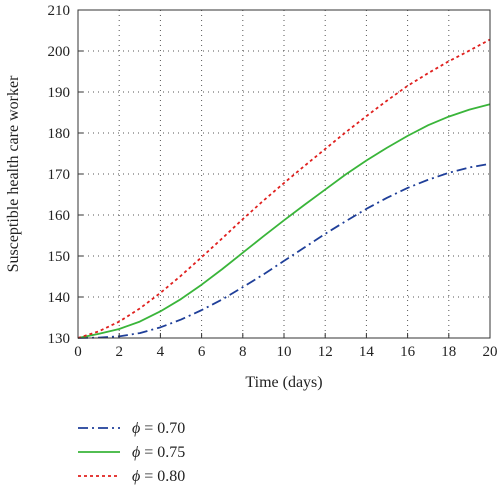 Image resolution: width=500 pixels, height=488 pixels. What do you see at coordinates (59, 216) in the screenshot?
I see `y-tick-label: 160` at bounding box center [59, 216].